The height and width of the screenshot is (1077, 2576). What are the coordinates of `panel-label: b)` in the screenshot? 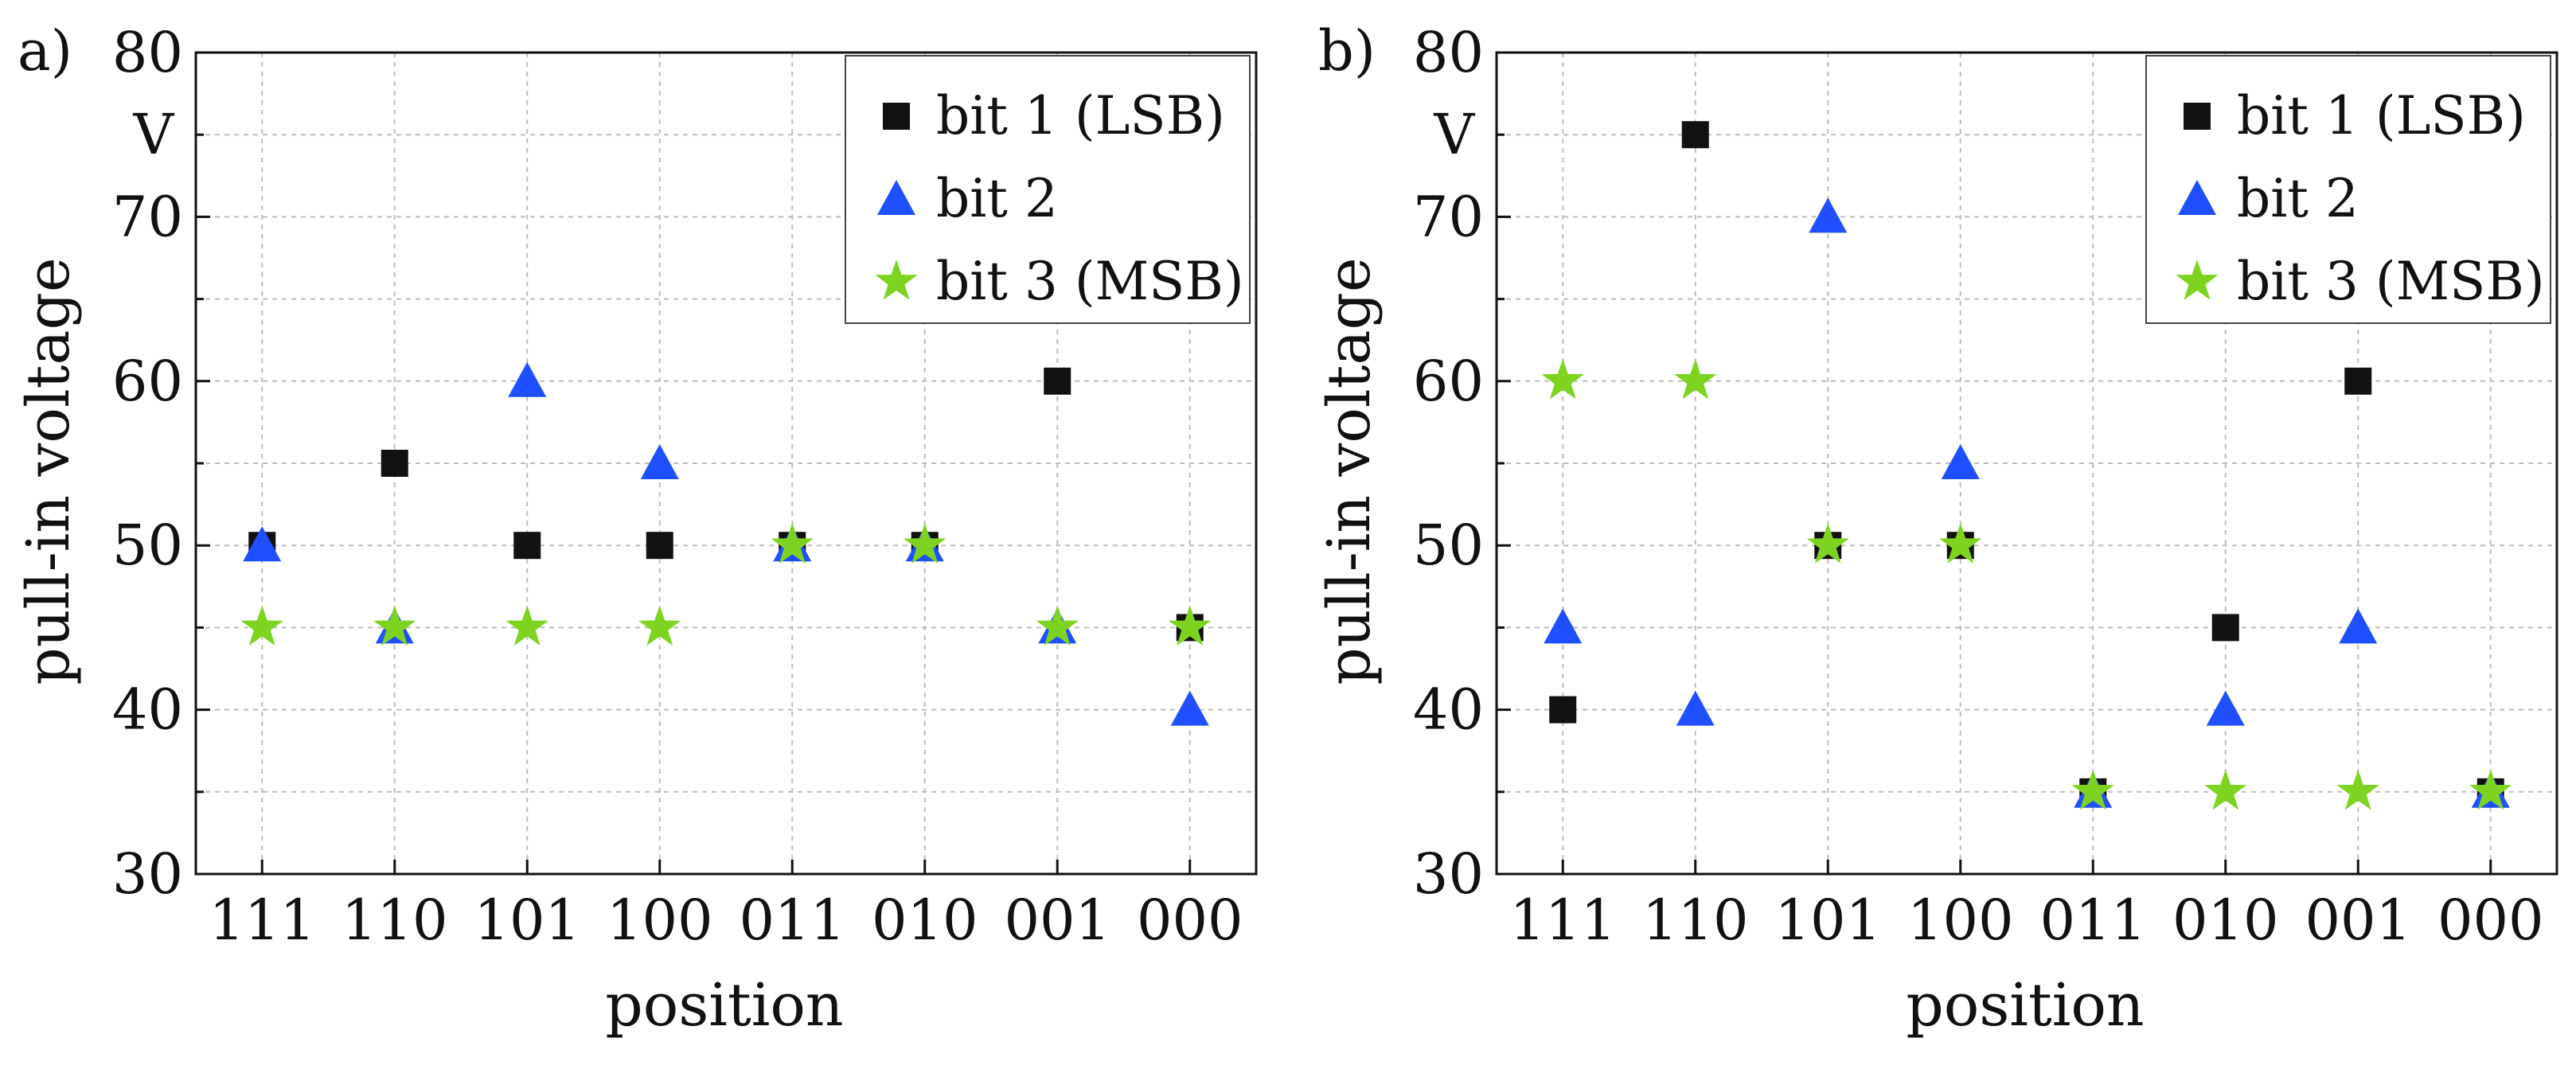 It's located at (1347, 51).